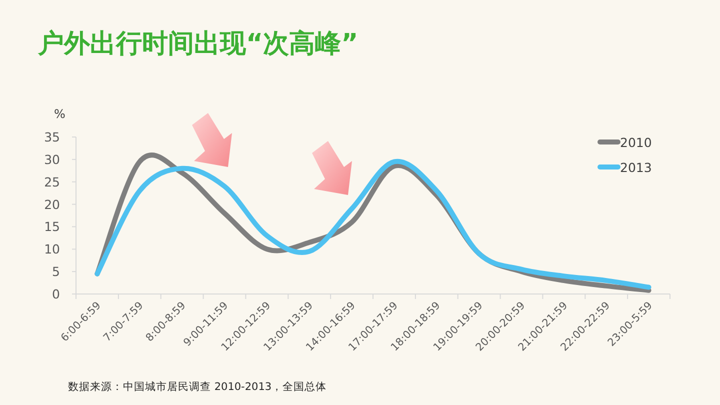  I want to click on y-tick-label: 25, so click(52, 182).